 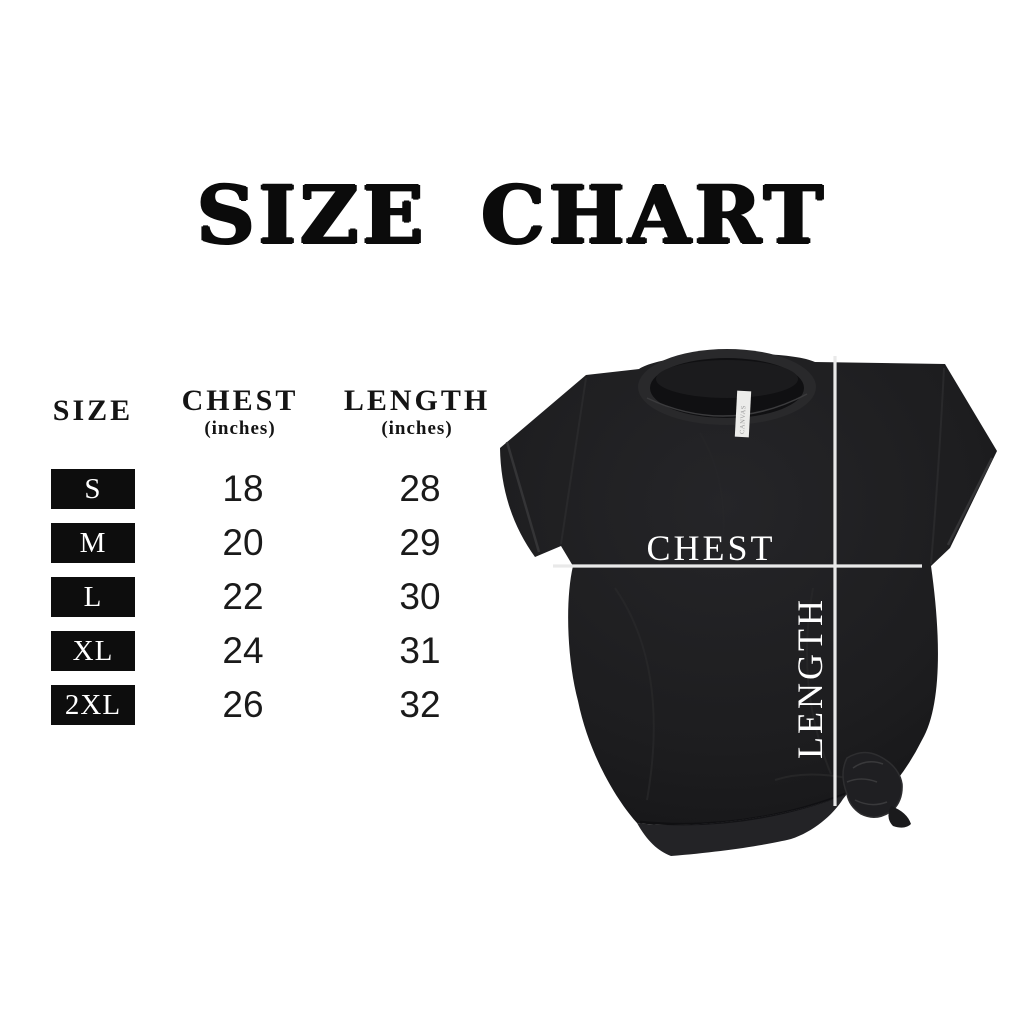 I want to click on size-header-label: SIZE, so click(x=93, y=410).